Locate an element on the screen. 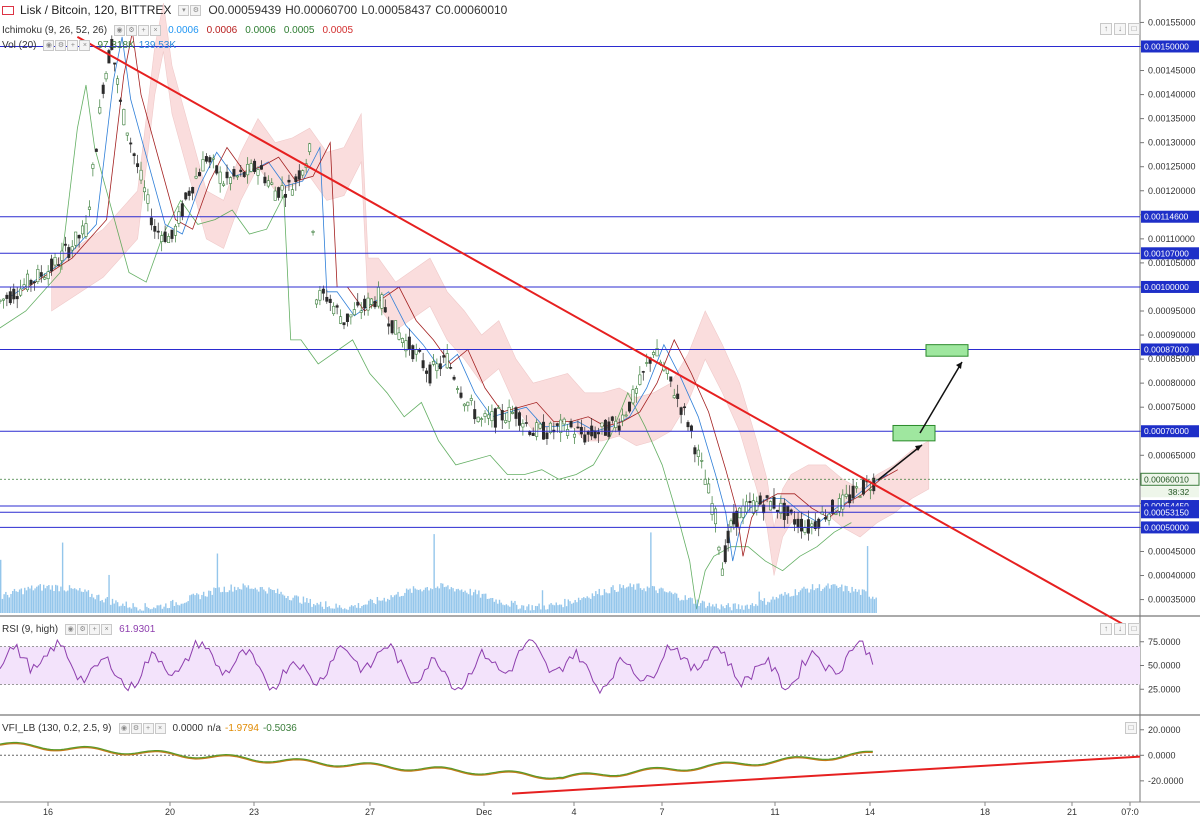 The height and width of the screenshot is (819, 1200). volume-legend: Vol (20) ◉ ⚙ + × 97.318K 139.53K is located at coordinates (89, 45).